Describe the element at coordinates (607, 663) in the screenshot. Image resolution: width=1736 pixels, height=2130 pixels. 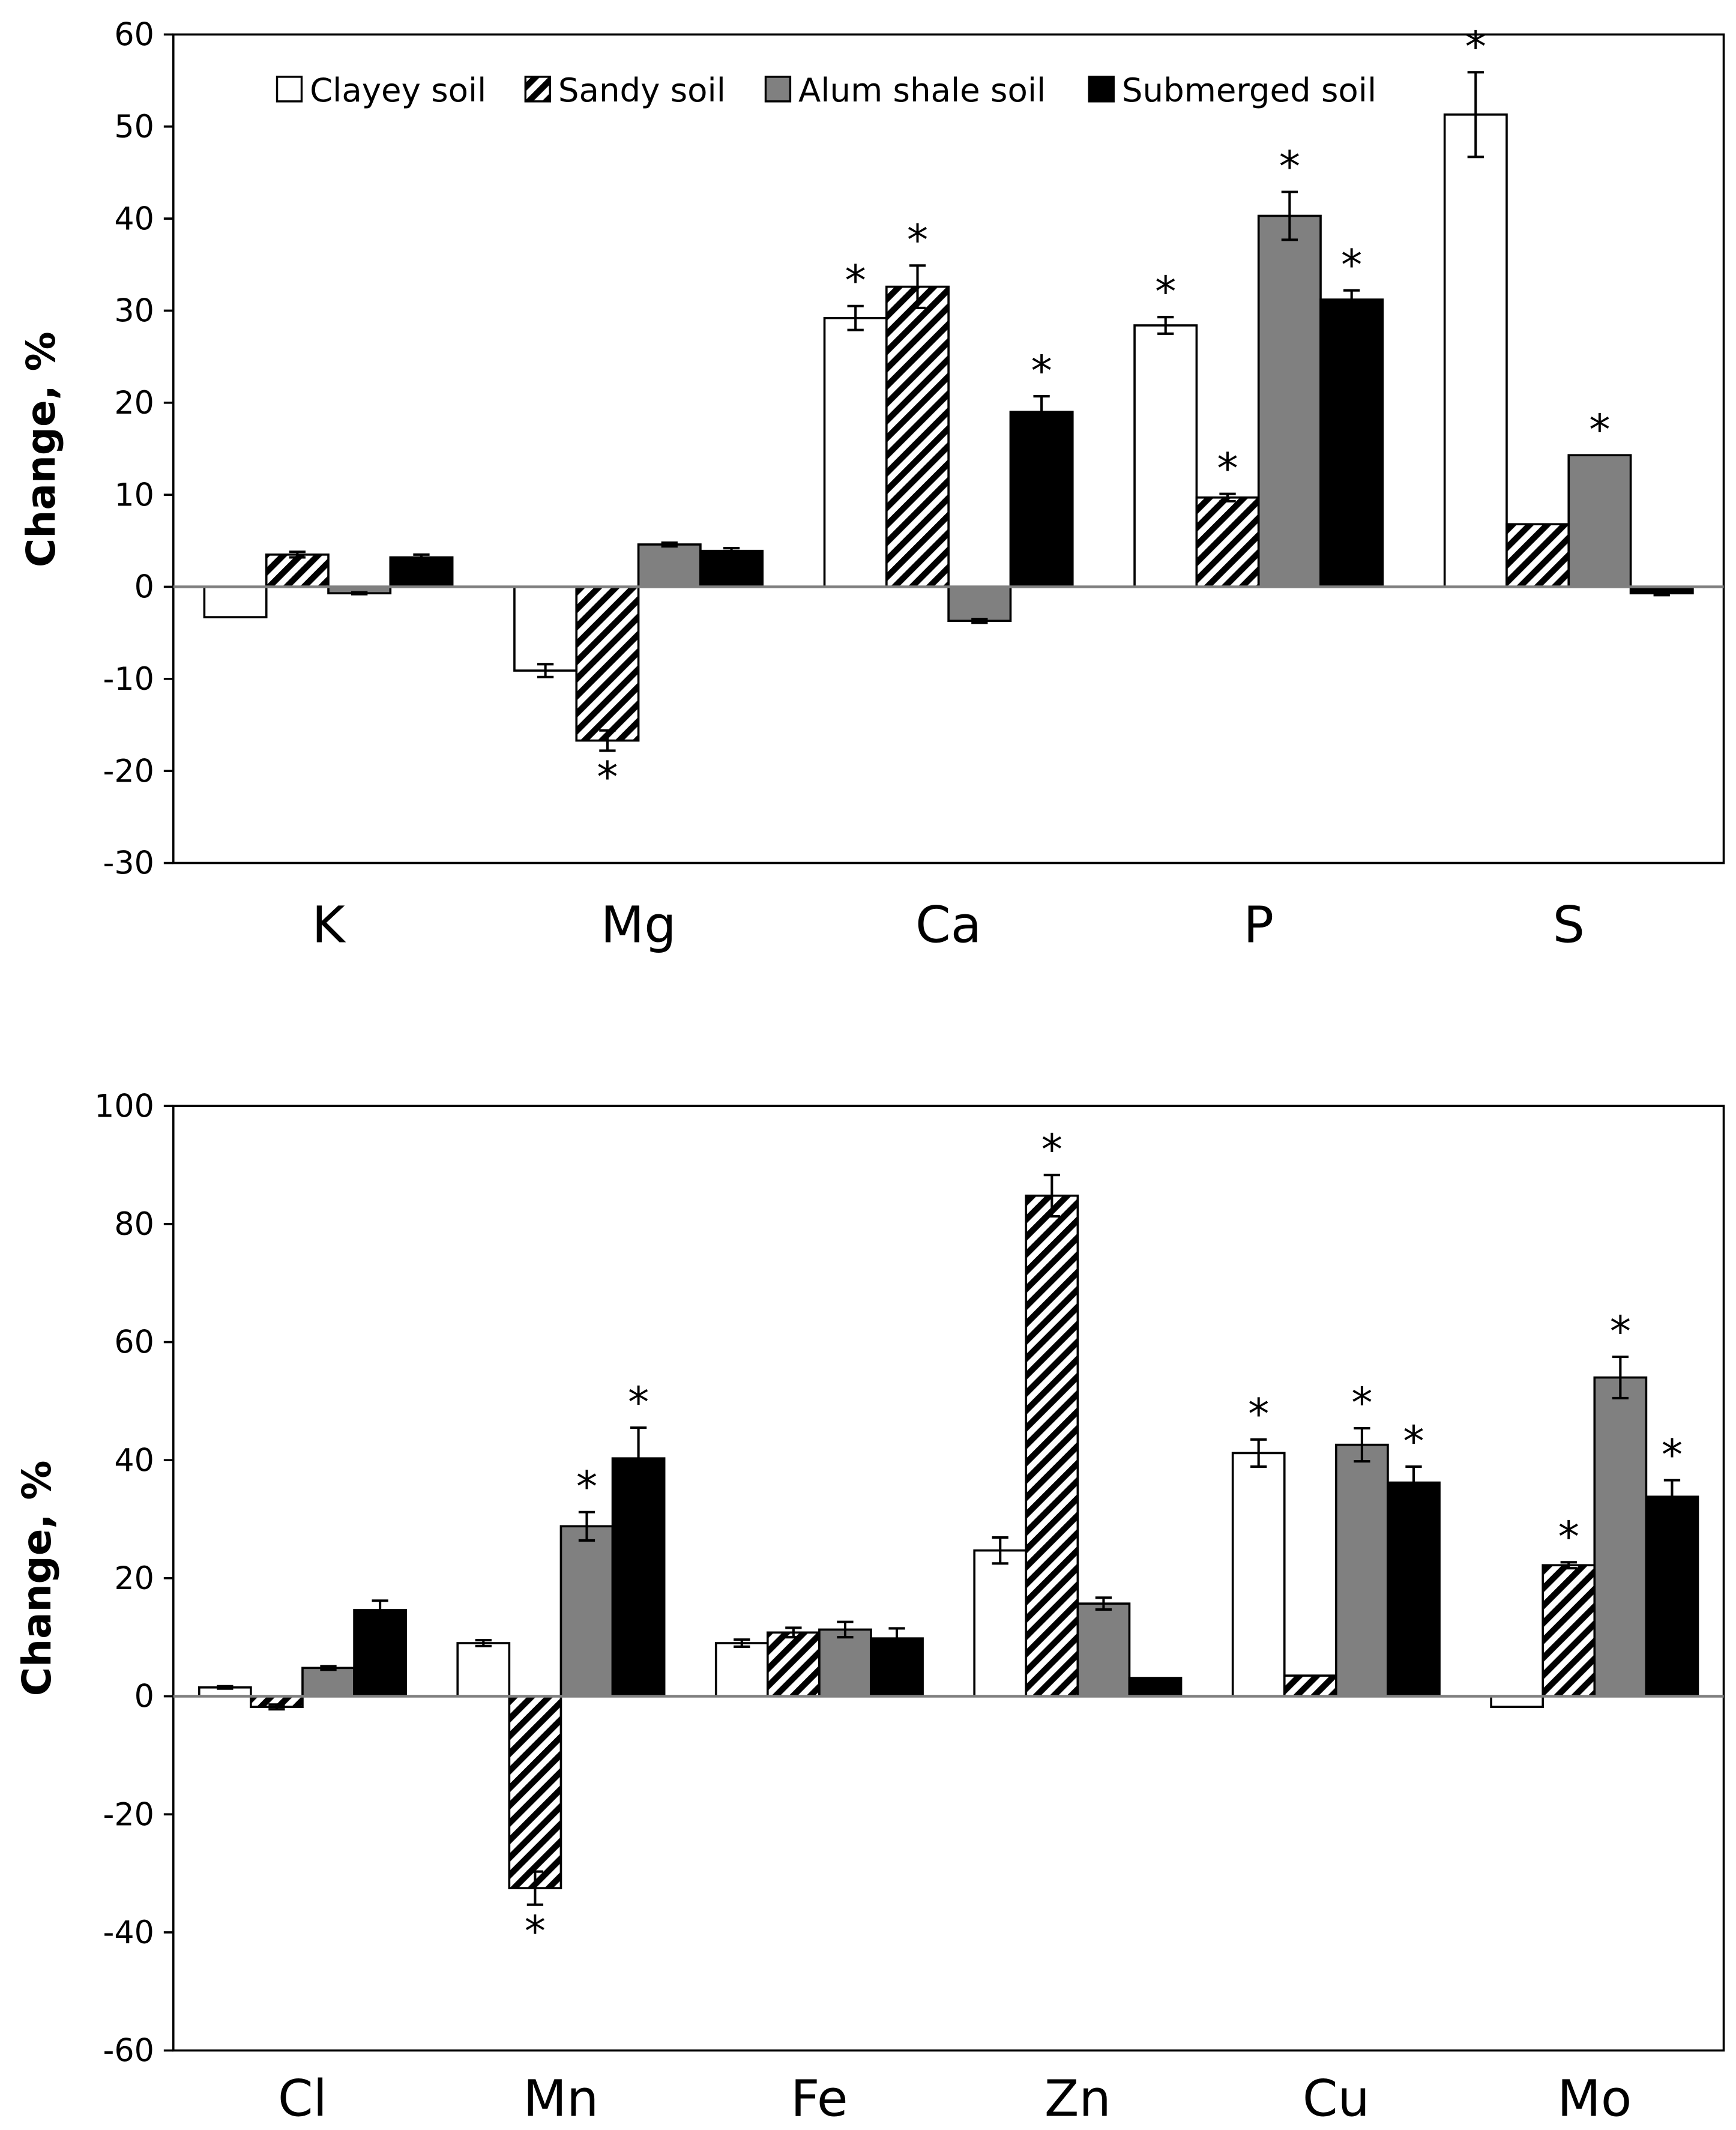
I see `bar-sandy-soil-mg` at that location.